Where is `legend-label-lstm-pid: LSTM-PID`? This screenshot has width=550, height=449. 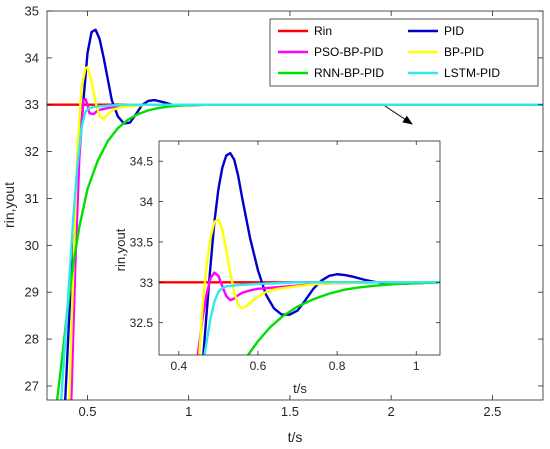
legend-label-lstm-pid: LSTM-PID is located at coordinates (472, 73).